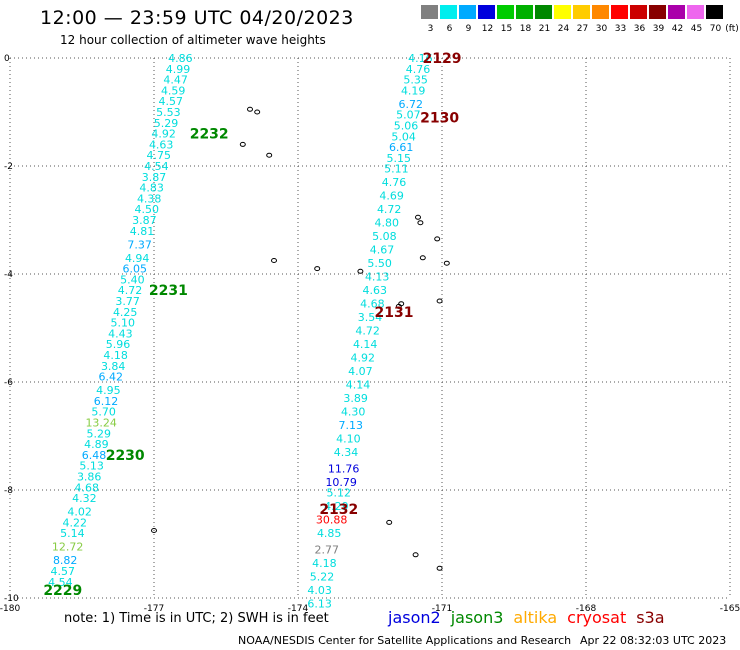  Describe the element at coordinates (127, 301) in the screenshot. I see `wave-height-value: 3.77` at that location.